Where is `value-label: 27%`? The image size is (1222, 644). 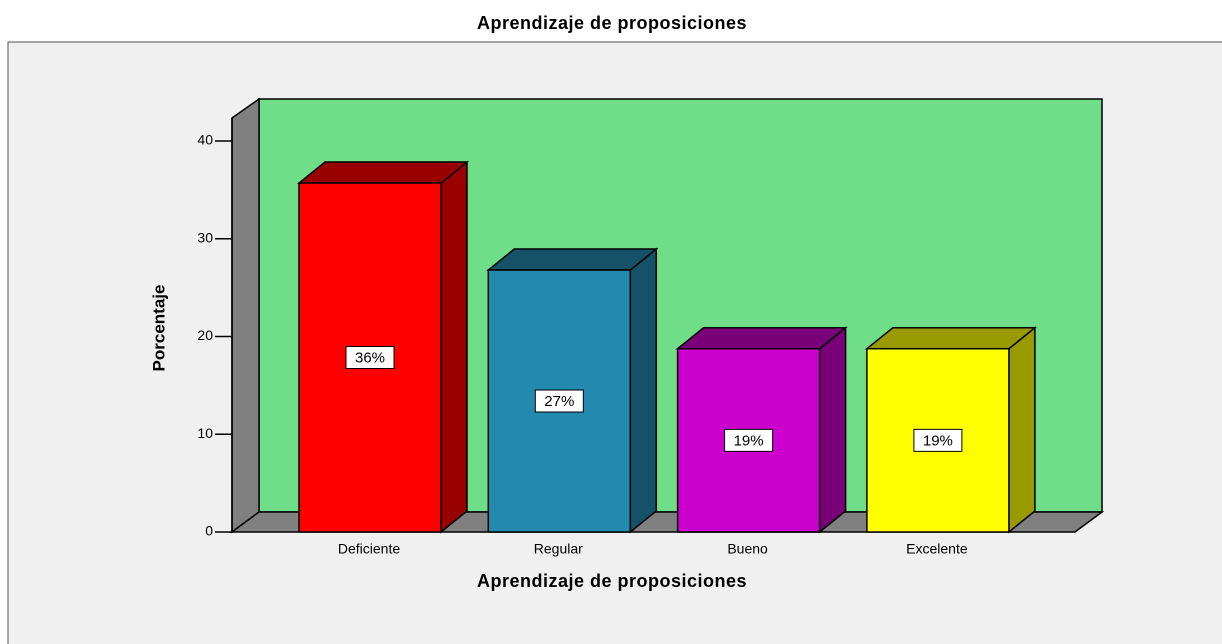 value-label: 27% is located at coordinates (559, 401).